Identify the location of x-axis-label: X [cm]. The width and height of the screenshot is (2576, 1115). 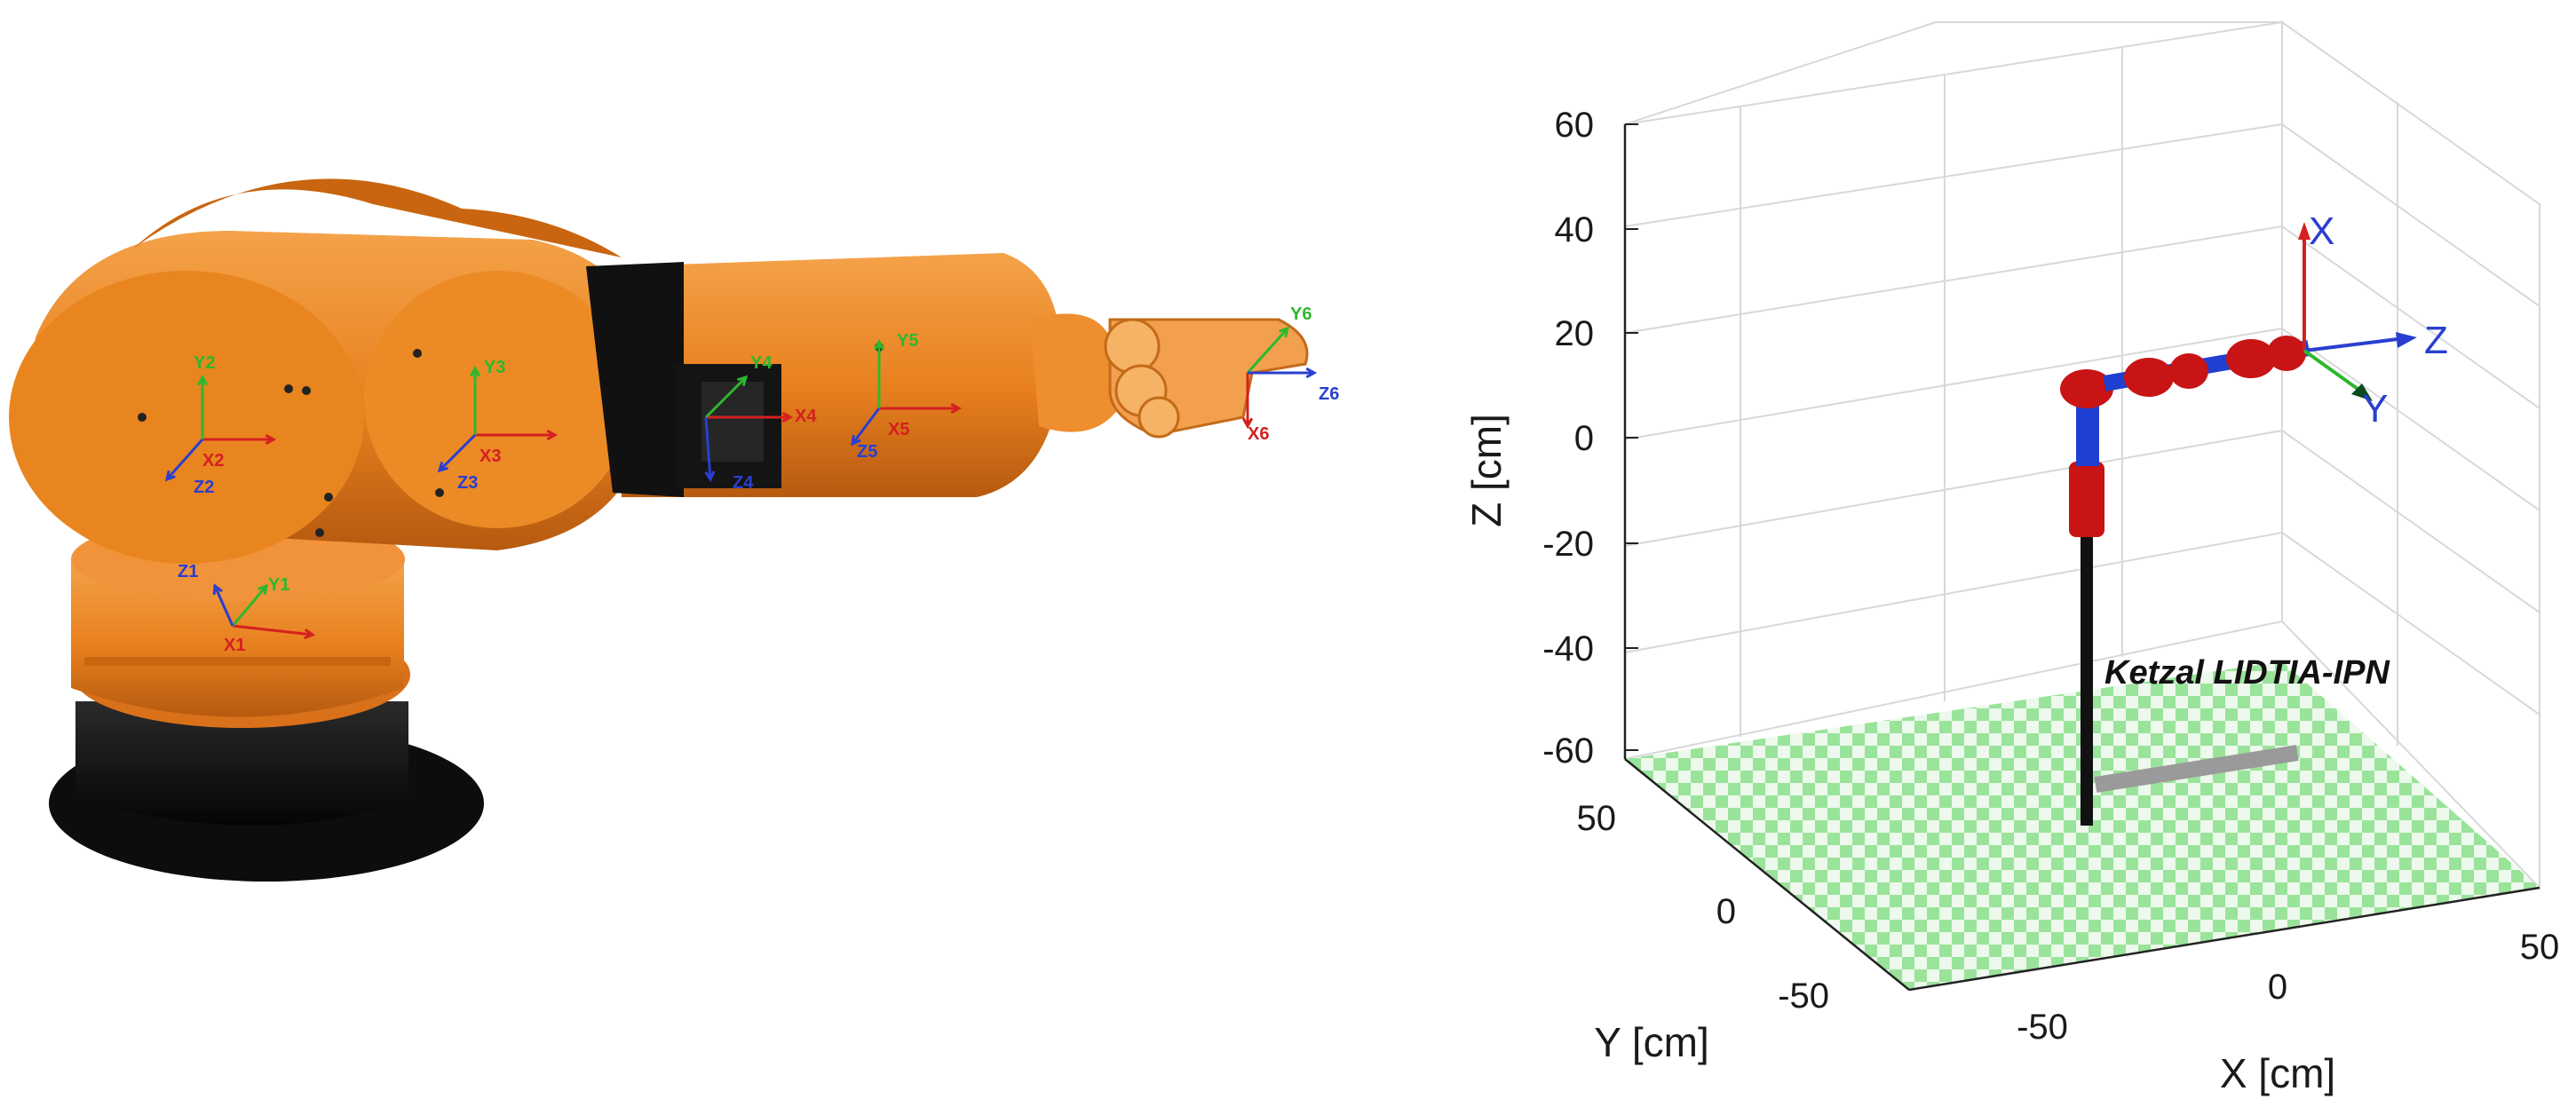
(2277, 1073).